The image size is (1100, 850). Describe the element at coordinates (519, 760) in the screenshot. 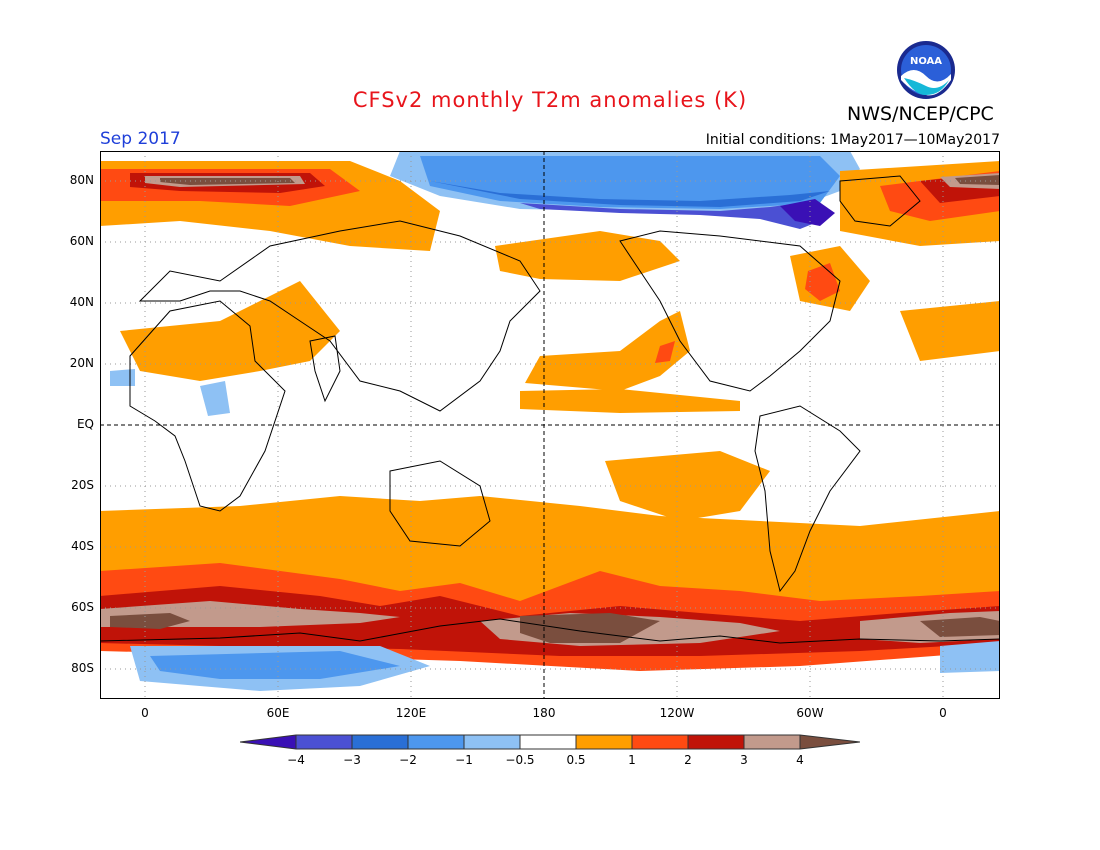

I see `colorbar-label: −0.5` at that location.